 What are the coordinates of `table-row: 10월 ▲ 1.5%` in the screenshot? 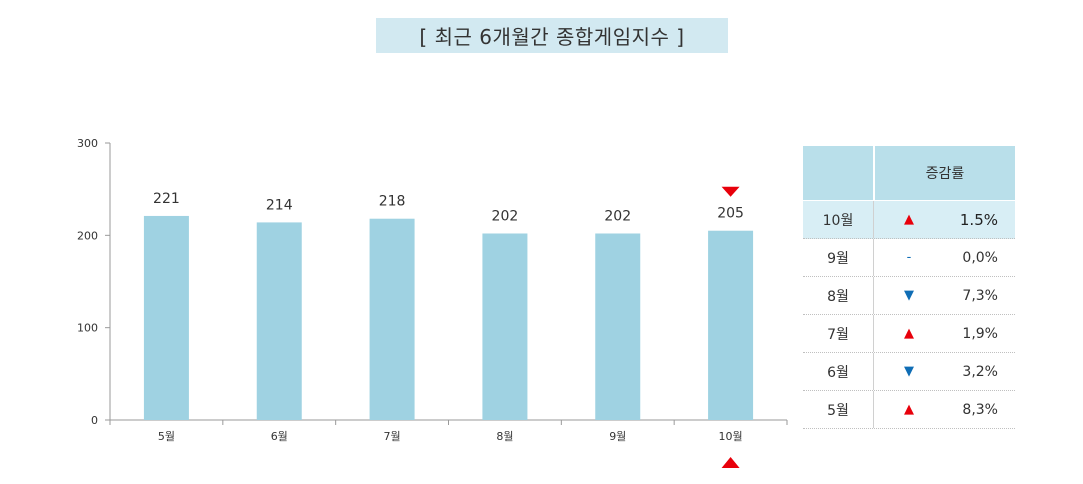 It's located at (909, 220).